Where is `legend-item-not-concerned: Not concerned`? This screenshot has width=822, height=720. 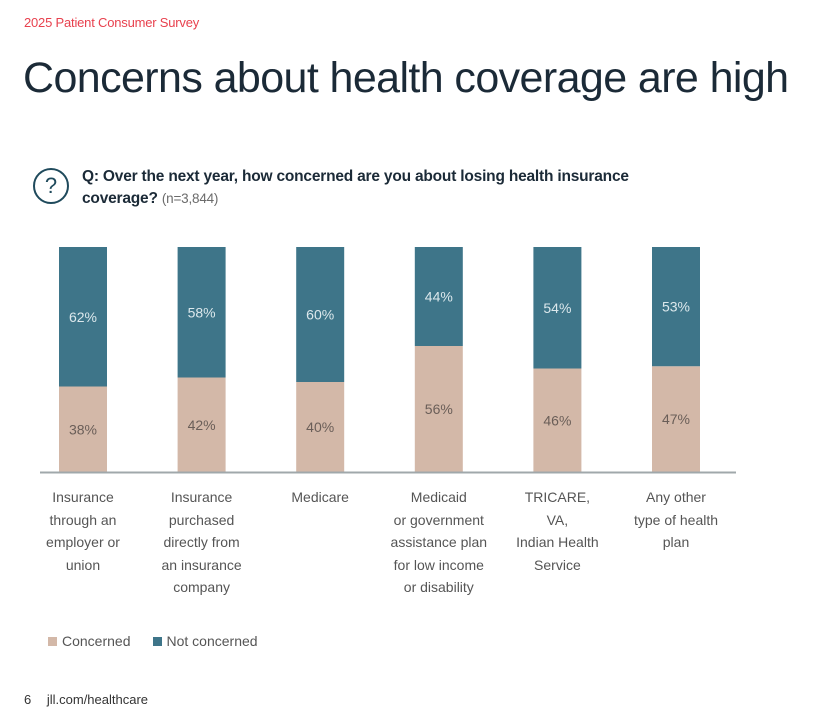
legend-item-not-concerned: Not concerned is located at coordinates (205, 641).